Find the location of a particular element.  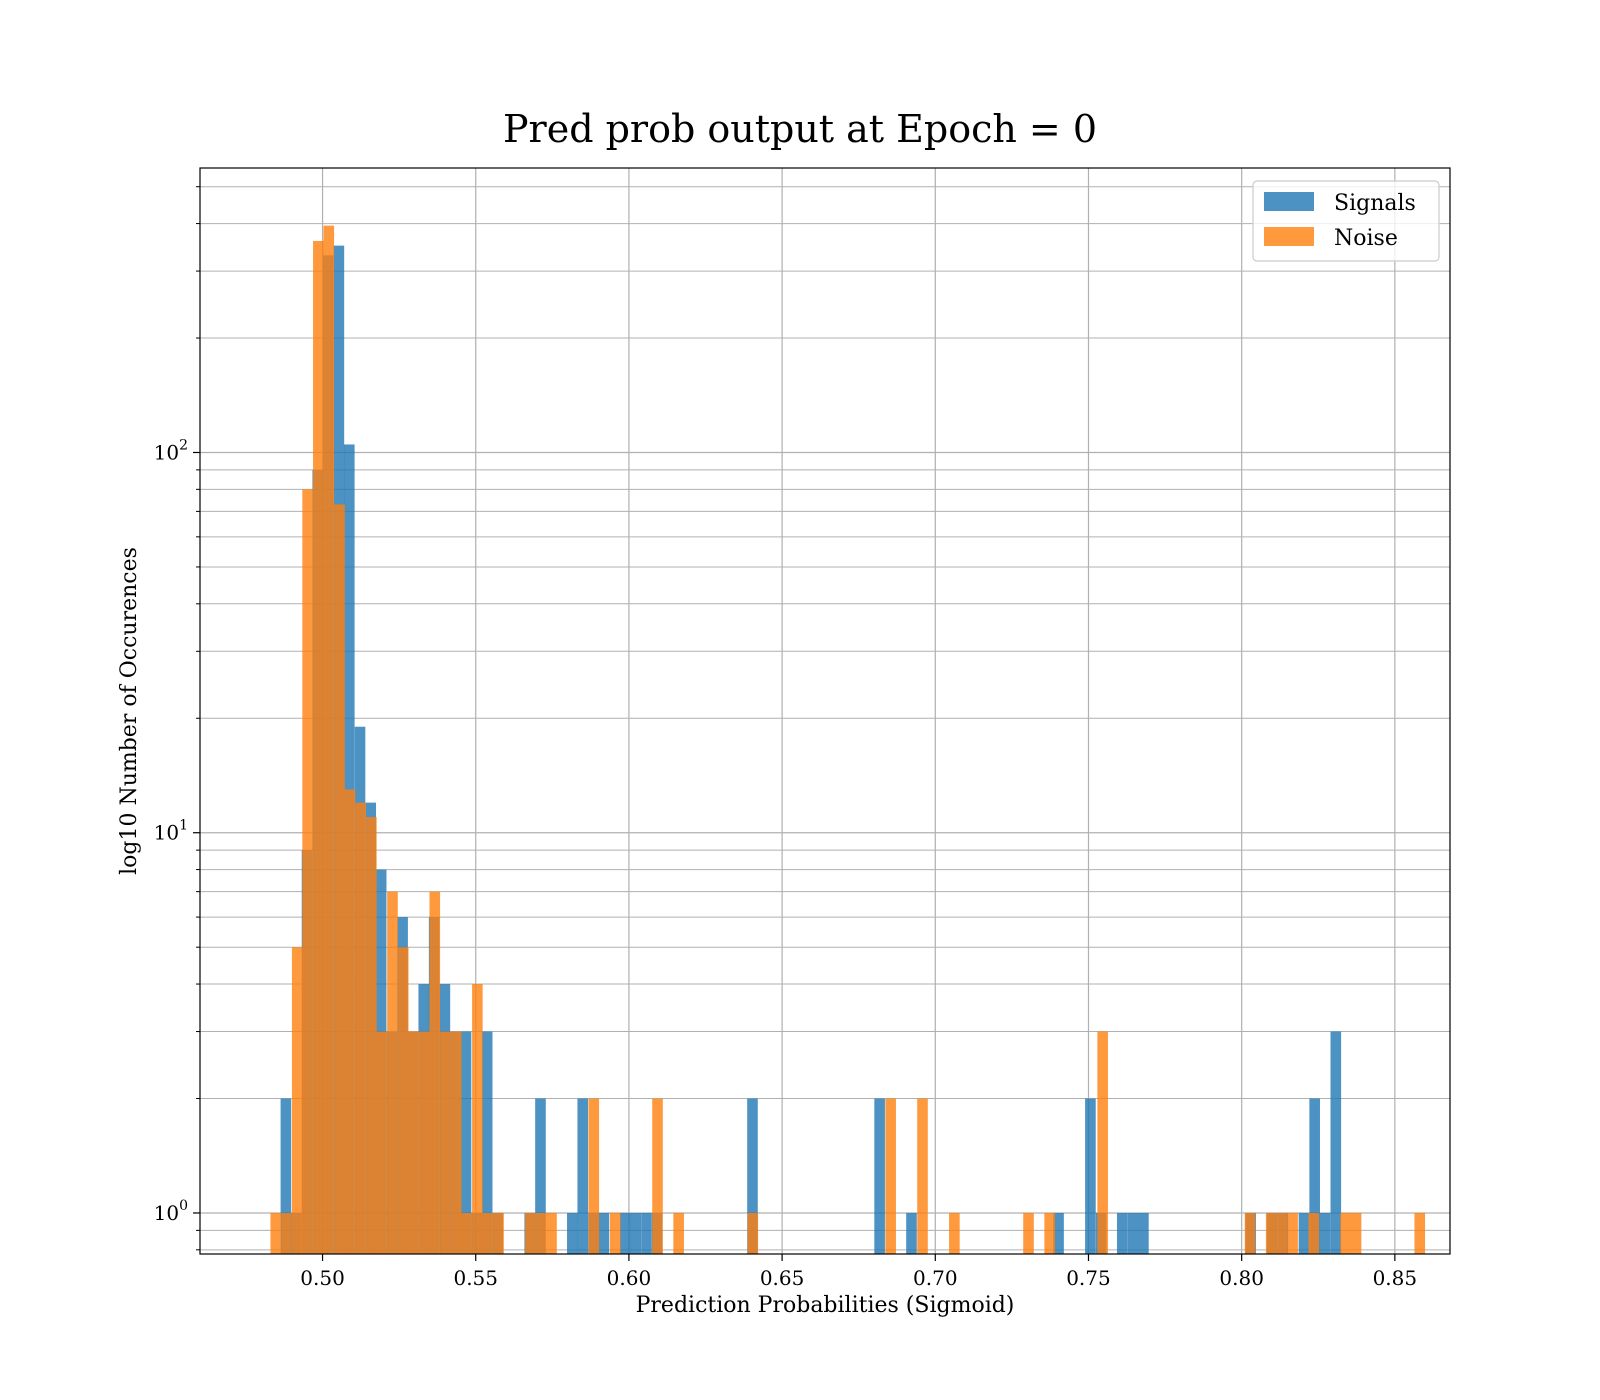

legend-label-signals: Signals is located at coordinates (1375, 203).